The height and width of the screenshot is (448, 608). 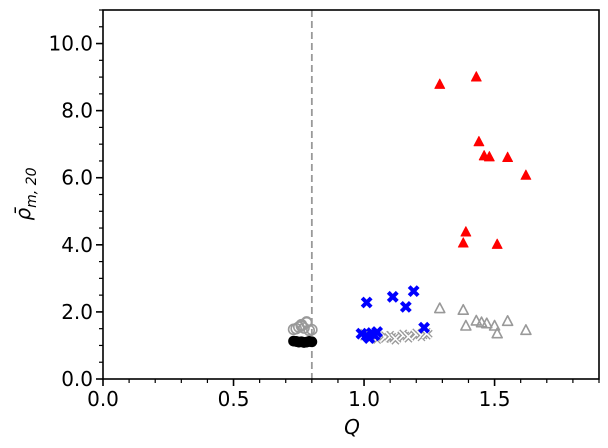 I want to click on y-axis: 0.0 2.0 4.0 6.0 8.0 10.0, so click(x=75, y=200).